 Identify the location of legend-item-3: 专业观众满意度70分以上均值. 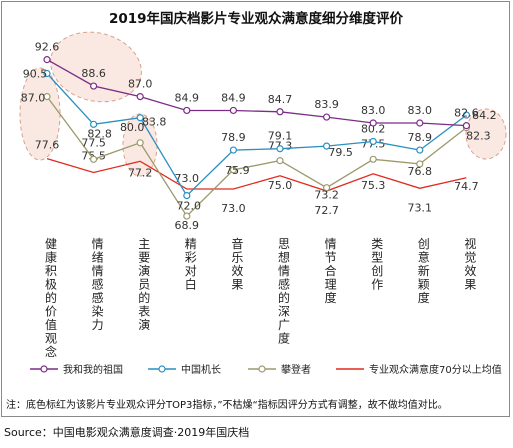
(419, 369).